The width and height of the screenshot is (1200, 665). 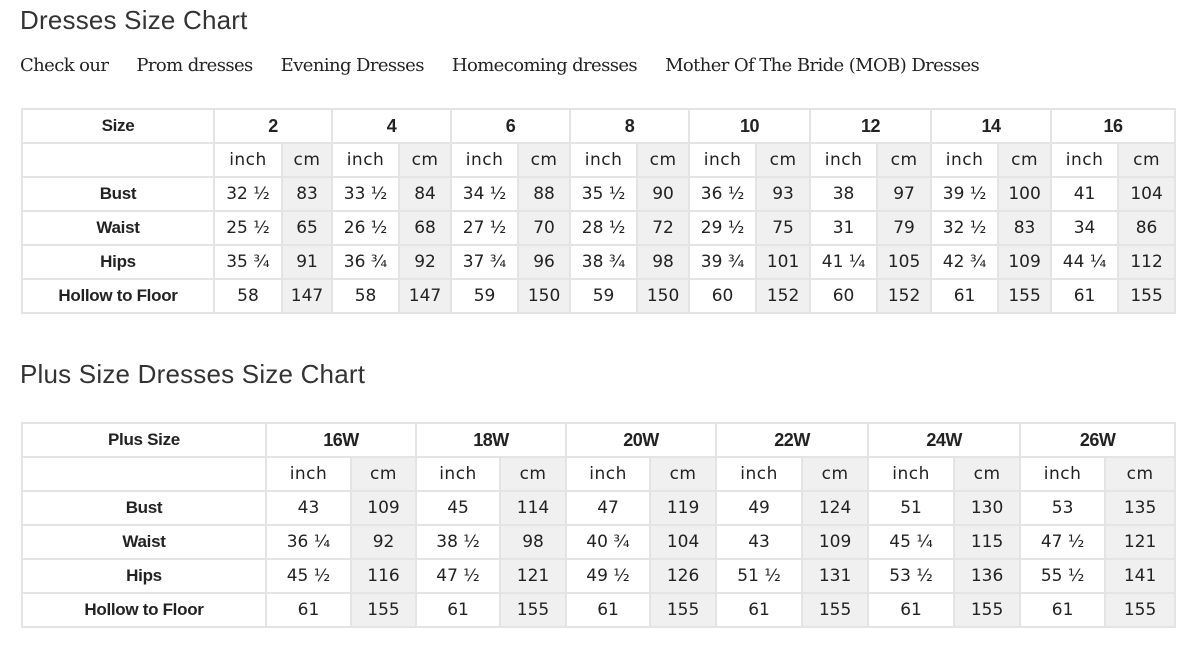 What do you see at coordinates (1063, 508) in the screenshot?
I see `inch-value-cell: 53` at bounding box center [1063, 508].